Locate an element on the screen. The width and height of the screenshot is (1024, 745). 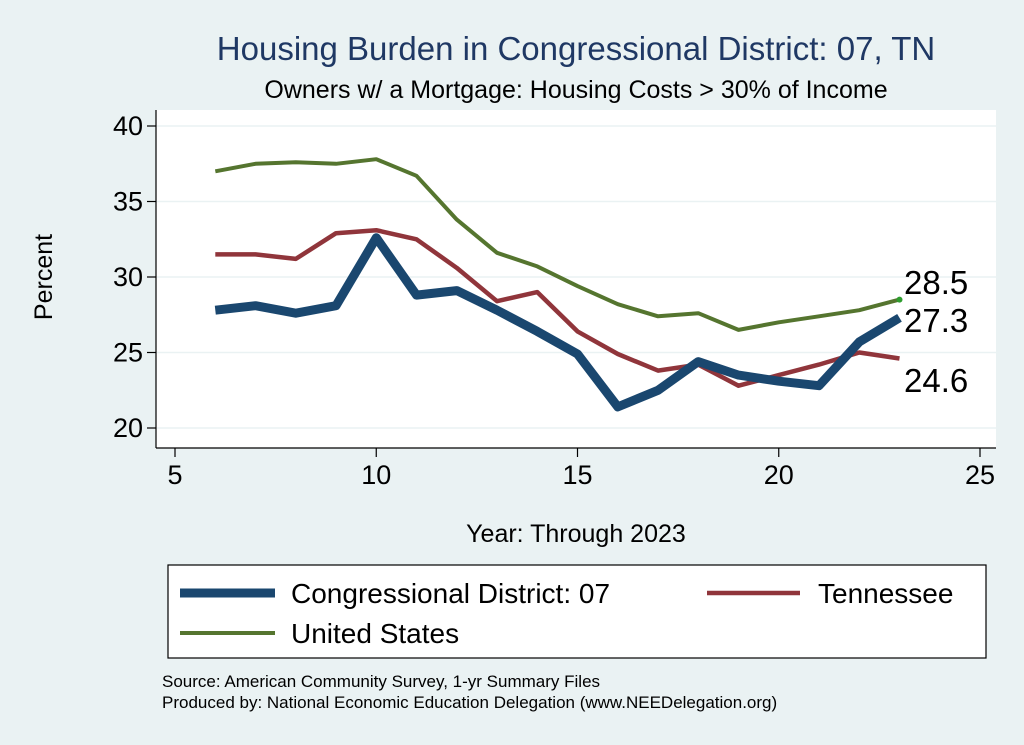
legend-label: Tennessee is located at coordinates (885, 593).